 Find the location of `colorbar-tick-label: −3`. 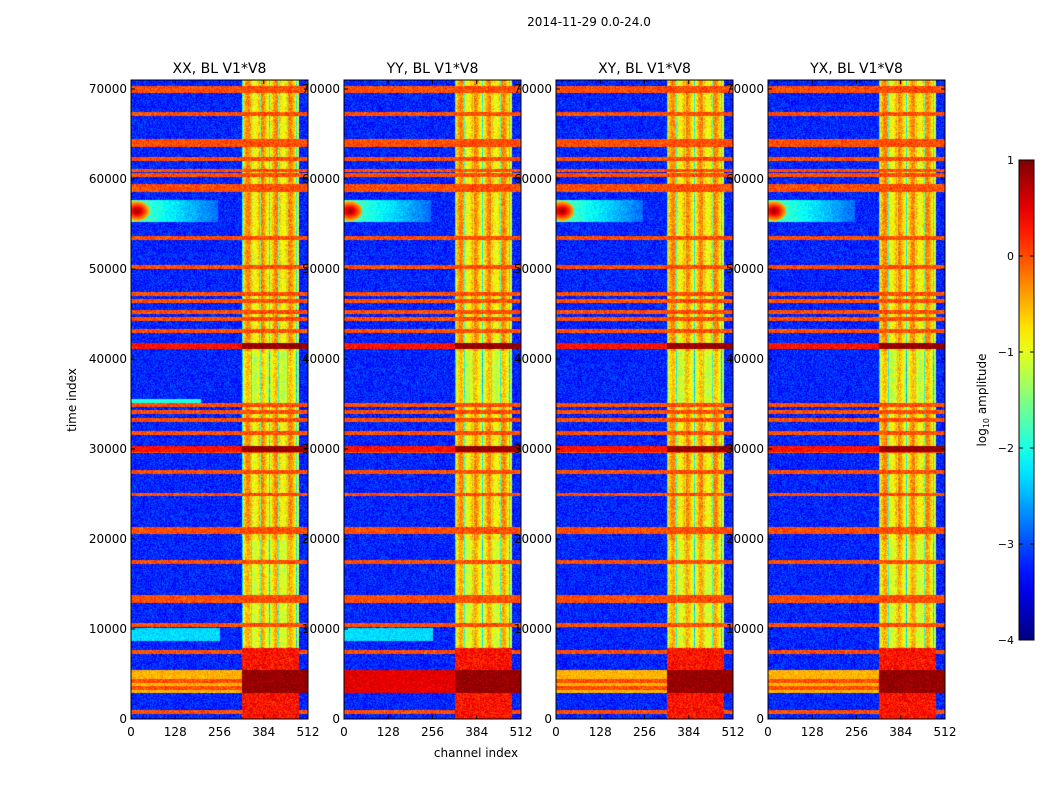

colorbar-tick-label: −3 is located at coordinates (1006, 544).